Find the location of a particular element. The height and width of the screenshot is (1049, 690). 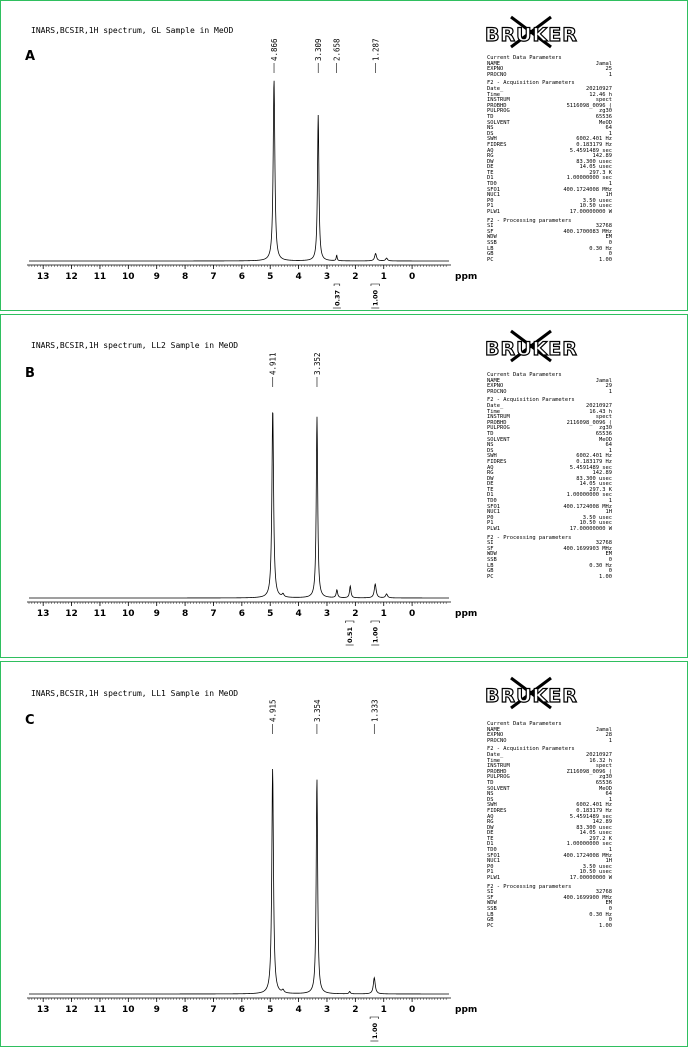

x-tick-label: 10 is located at coordinates (128, 1010).